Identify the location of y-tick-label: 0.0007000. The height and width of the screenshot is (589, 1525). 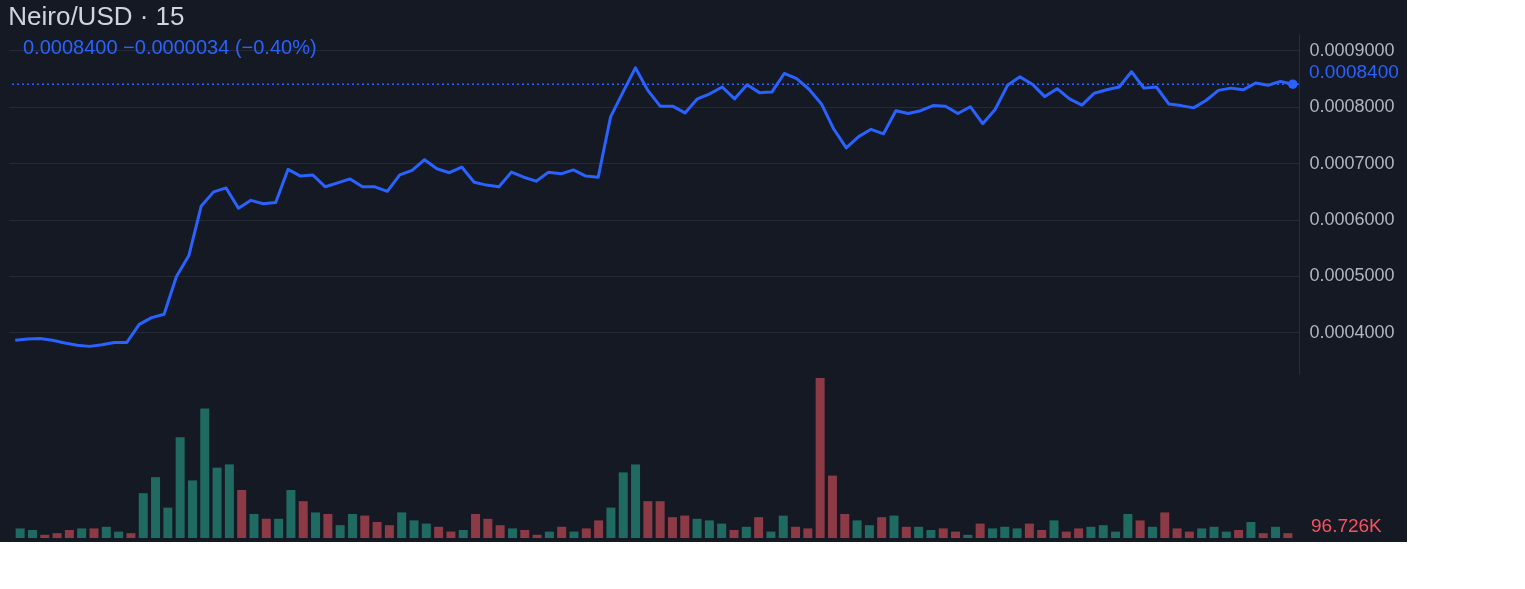
(1352, 162).